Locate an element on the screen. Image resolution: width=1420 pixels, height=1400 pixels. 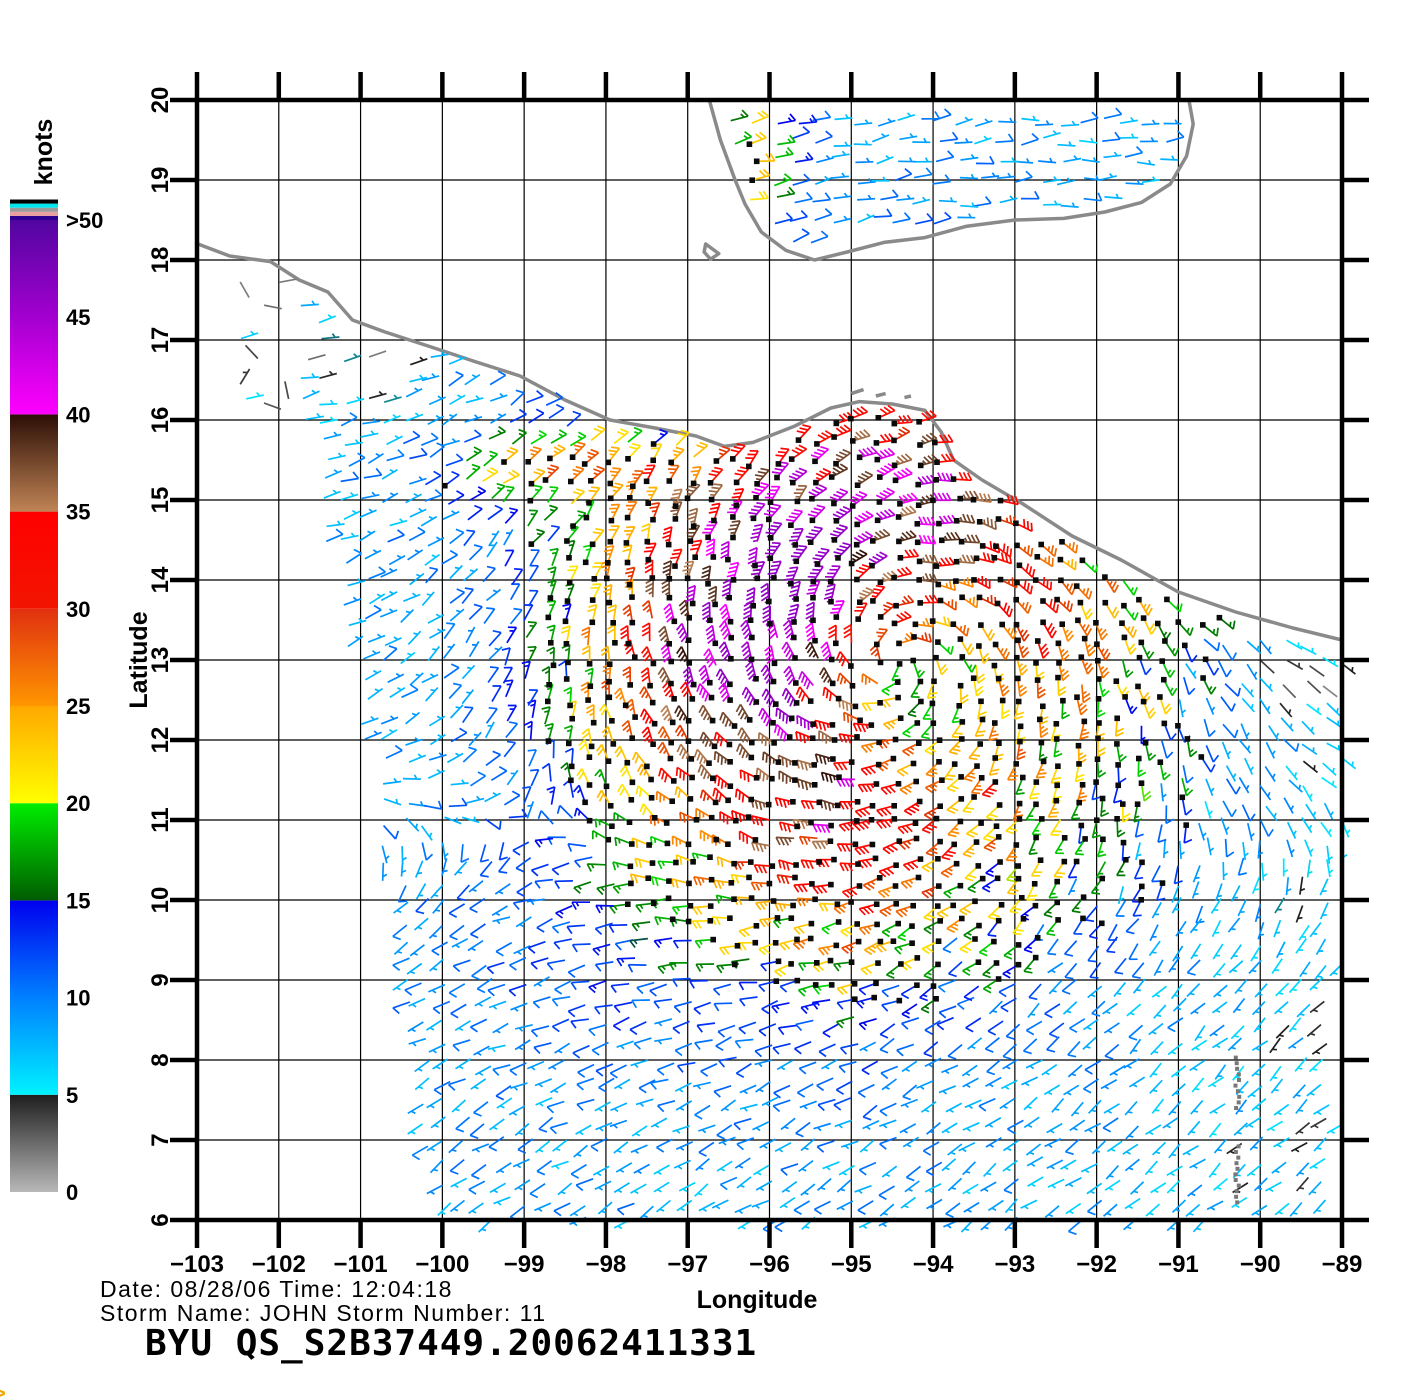
y-tick-label: 10 is located at coordinates (160, 900).